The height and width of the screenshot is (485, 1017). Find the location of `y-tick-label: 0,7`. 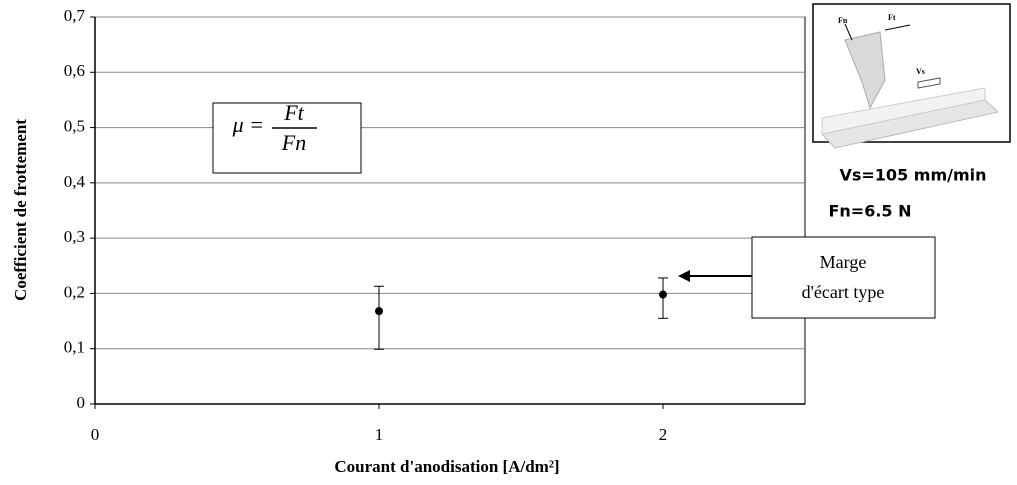

y-tick-label: 0,7 is located at coordinates (75, 15).